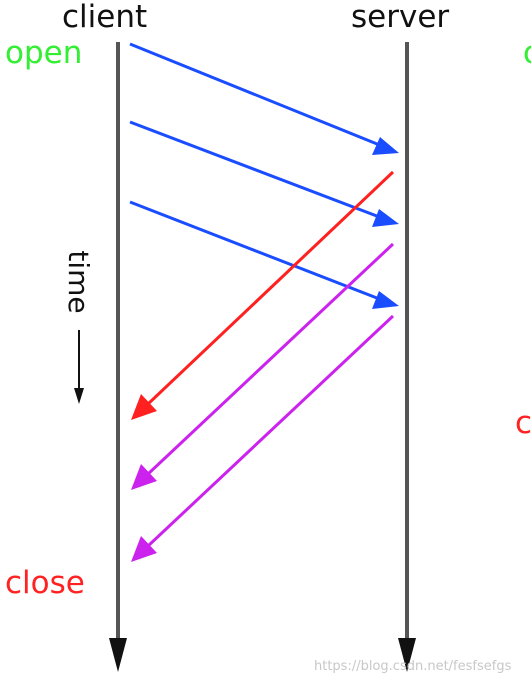 Image resolution: width=531 pixels, height=686 pixels. What do you see at coordinates (79, 396) in the screenshot?
I see `time-arrow-head` at bounding box center [79, 396].